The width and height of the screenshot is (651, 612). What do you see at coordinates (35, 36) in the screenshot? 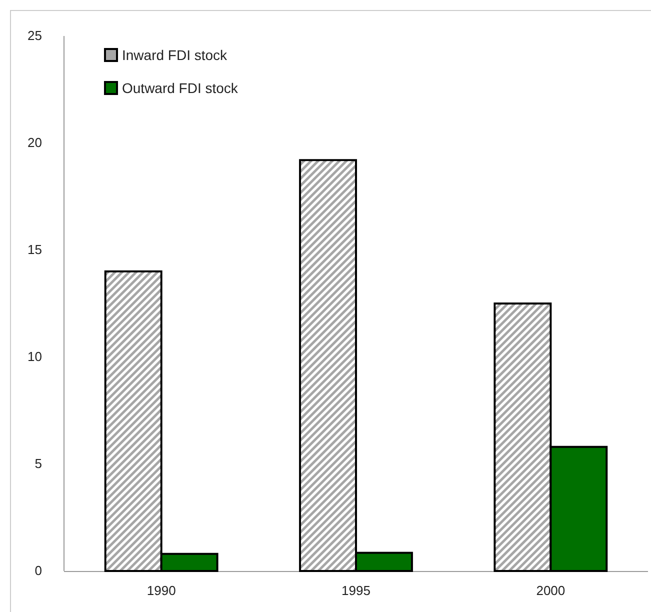
I see `y-tick-label: 25` at bounding box center [35, 36].